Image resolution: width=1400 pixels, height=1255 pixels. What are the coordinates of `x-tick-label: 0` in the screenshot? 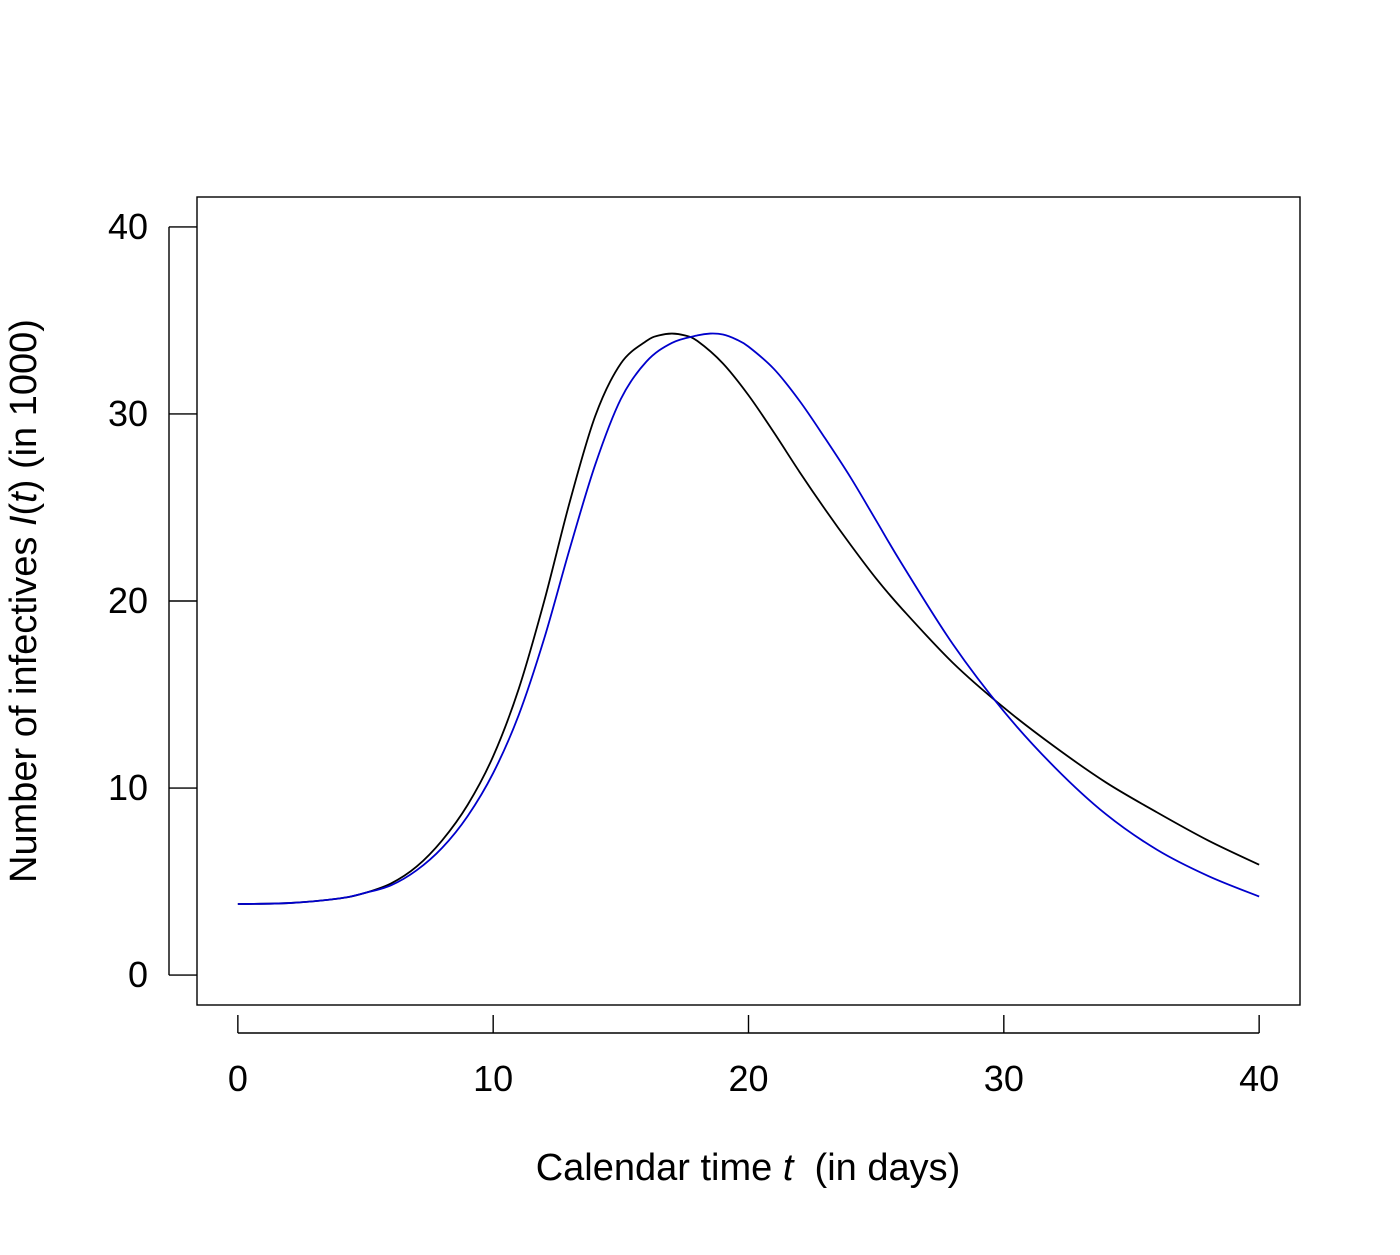 It's located at (238, 1078).